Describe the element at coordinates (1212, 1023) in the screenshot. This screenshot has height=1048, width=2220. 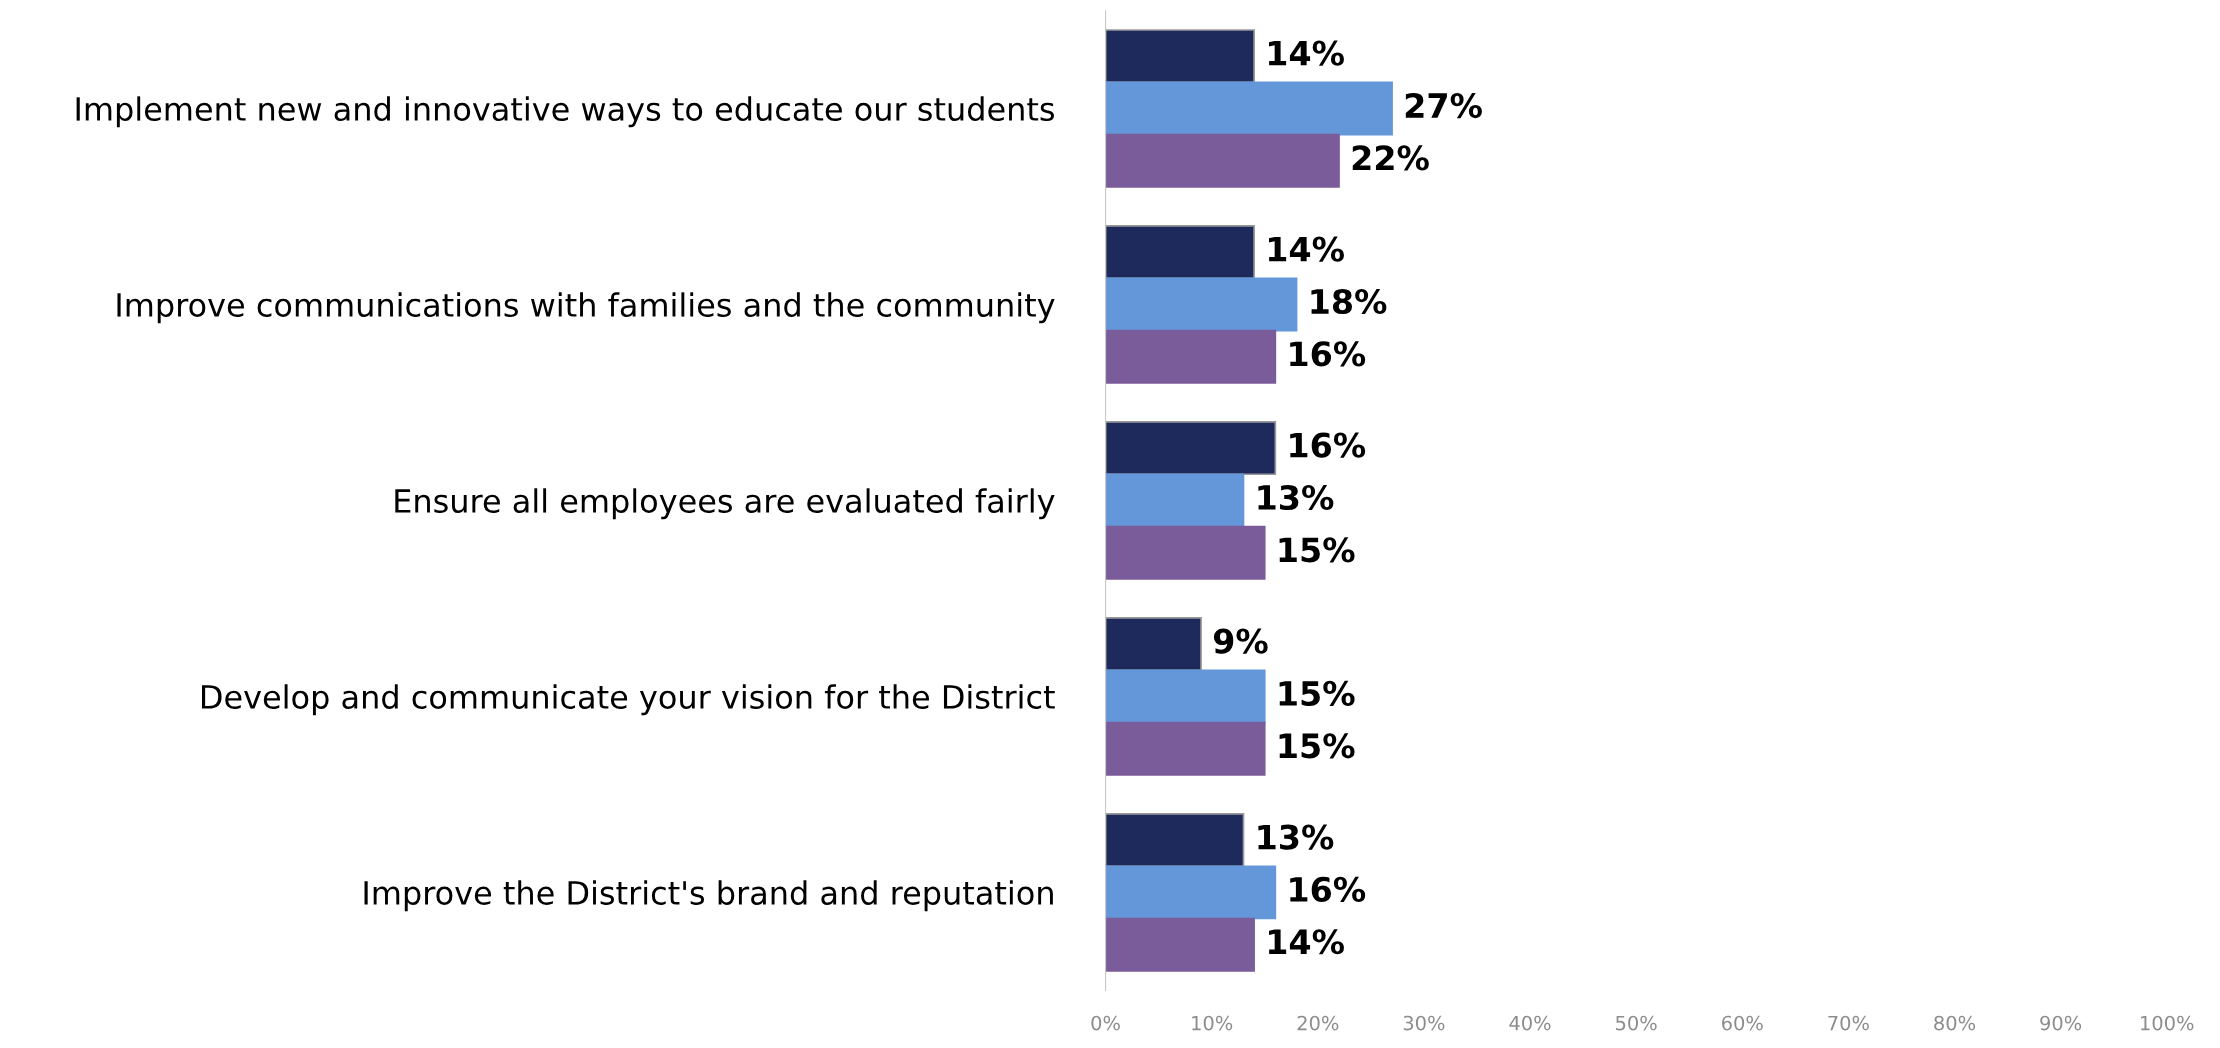
I see `x-tick-label: 10%` at that location.